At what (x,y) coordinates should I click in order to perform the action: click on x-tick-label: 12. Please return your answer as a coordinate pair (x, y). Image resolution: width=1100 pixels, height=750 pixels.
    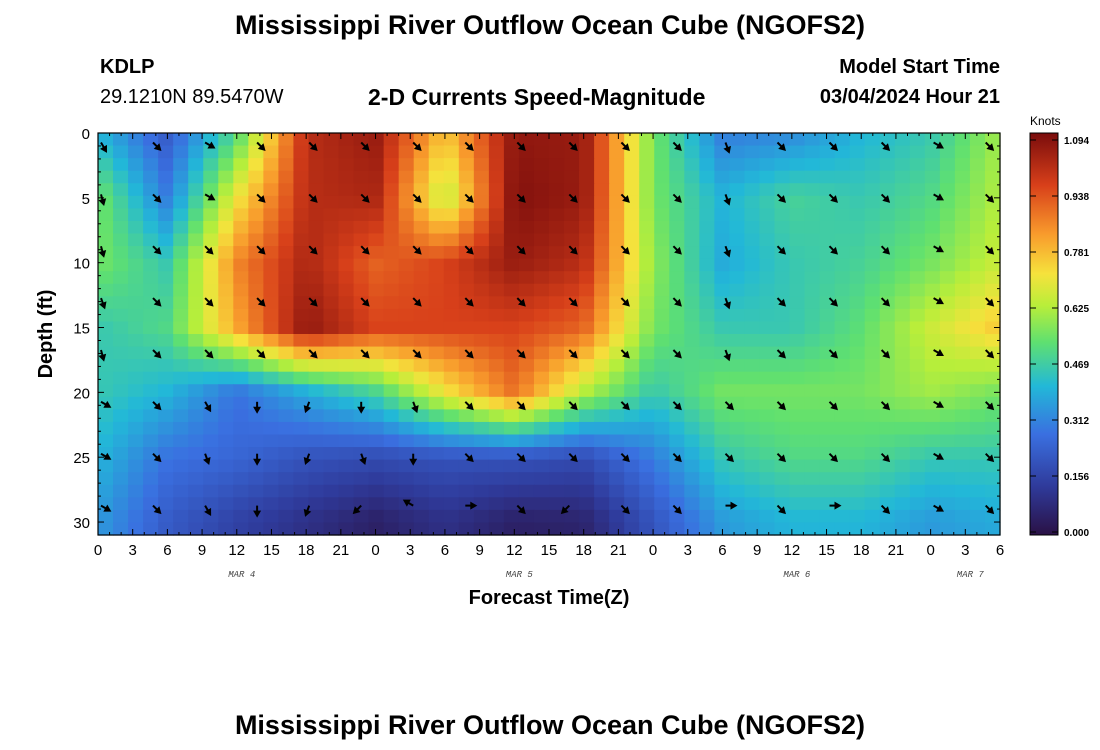
    Looking at the image, I should click on (792, 550).